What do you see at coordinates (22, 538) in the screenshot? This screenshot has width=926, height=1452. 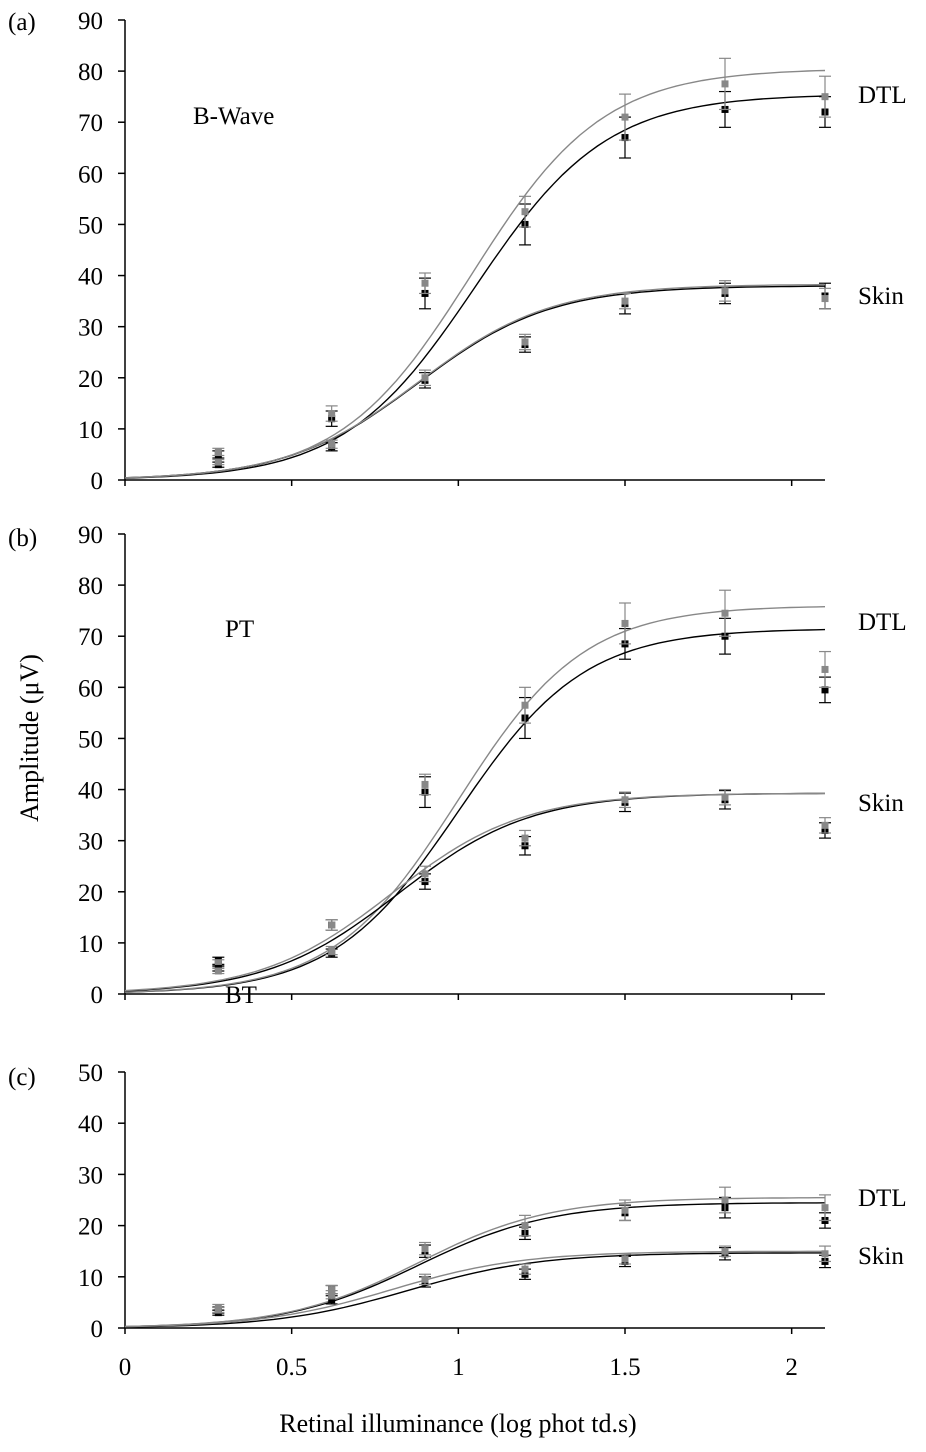 I see `panel-label: (b)` at bounding box center [22, 538].